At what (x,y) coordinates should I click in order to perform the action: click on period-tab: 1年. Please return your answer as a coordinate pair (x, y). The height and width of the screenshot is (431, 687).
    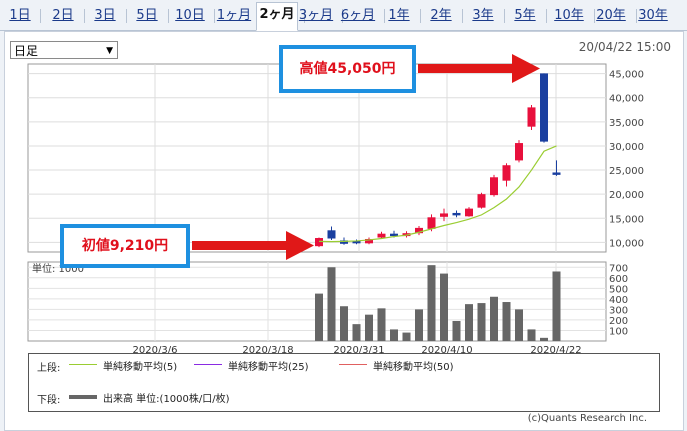
    Looking at the image, I should click on (399, 15).